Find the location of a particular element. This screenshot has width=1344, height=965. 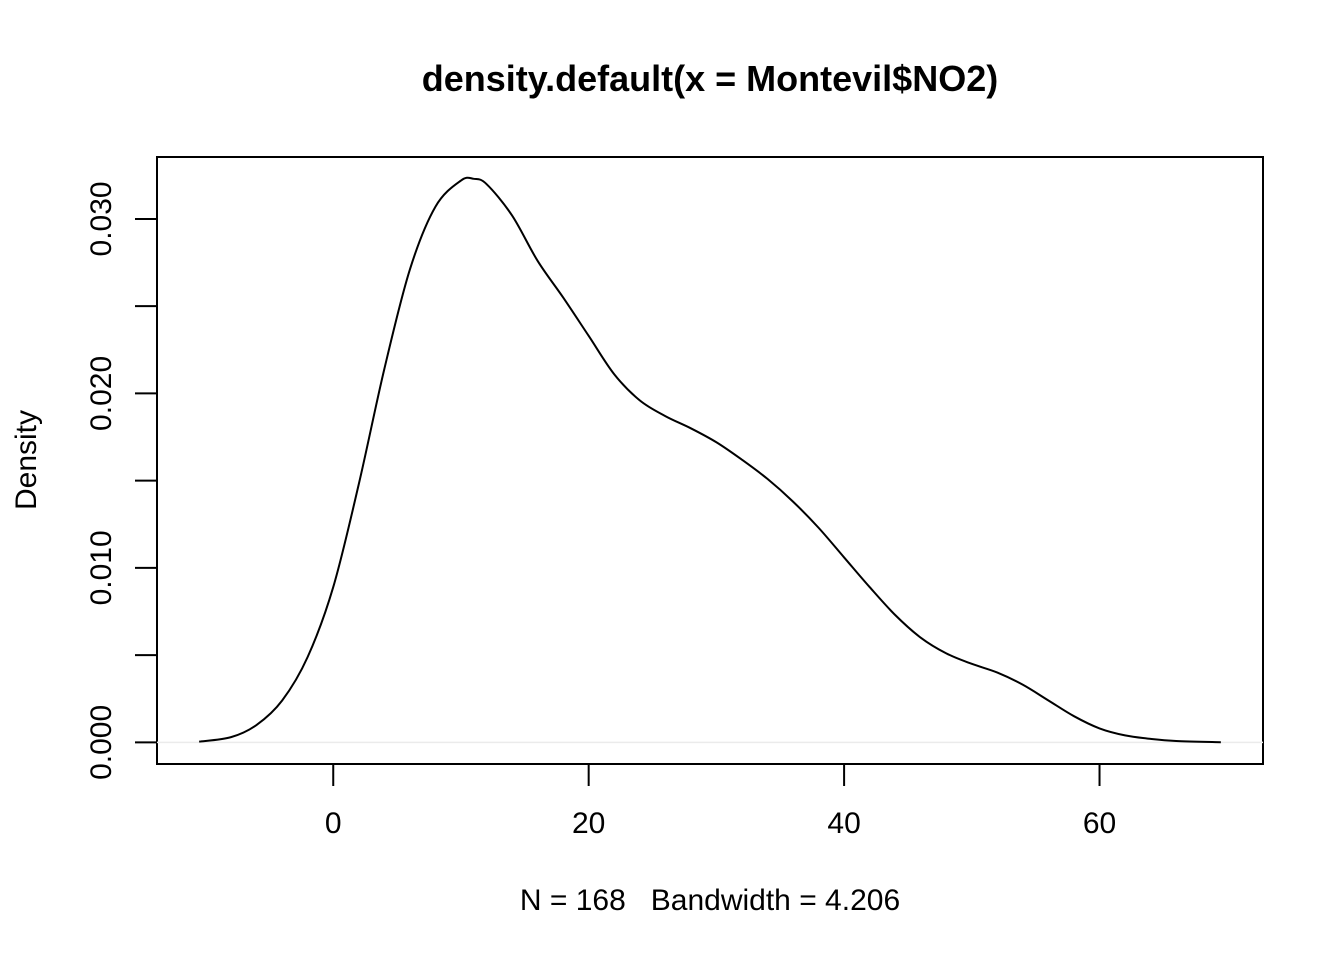

y-axis-label: Density is located at coordinates (26, 460).